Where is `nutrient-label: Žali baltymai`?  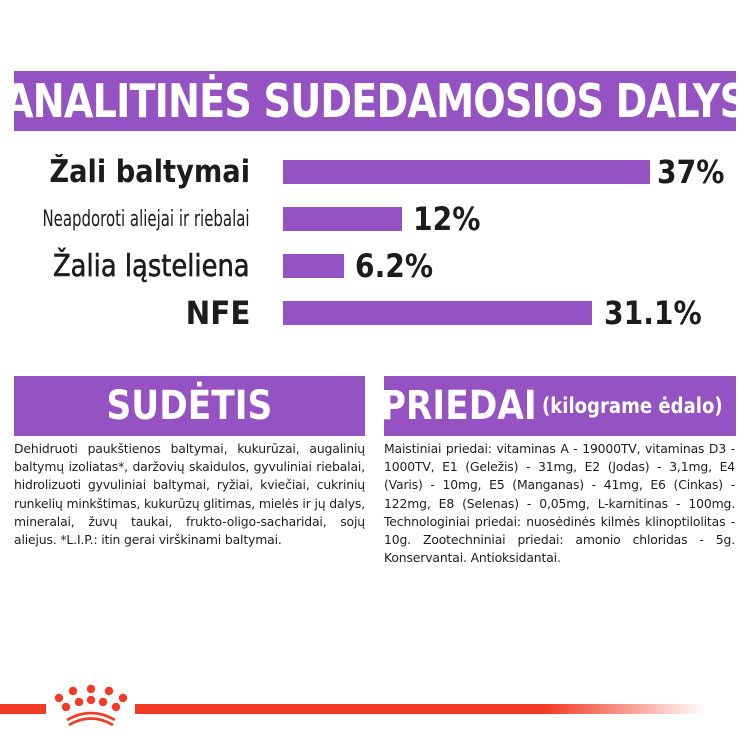 nutrient-label: Žali baltymai is located at coordinates (136, 172).